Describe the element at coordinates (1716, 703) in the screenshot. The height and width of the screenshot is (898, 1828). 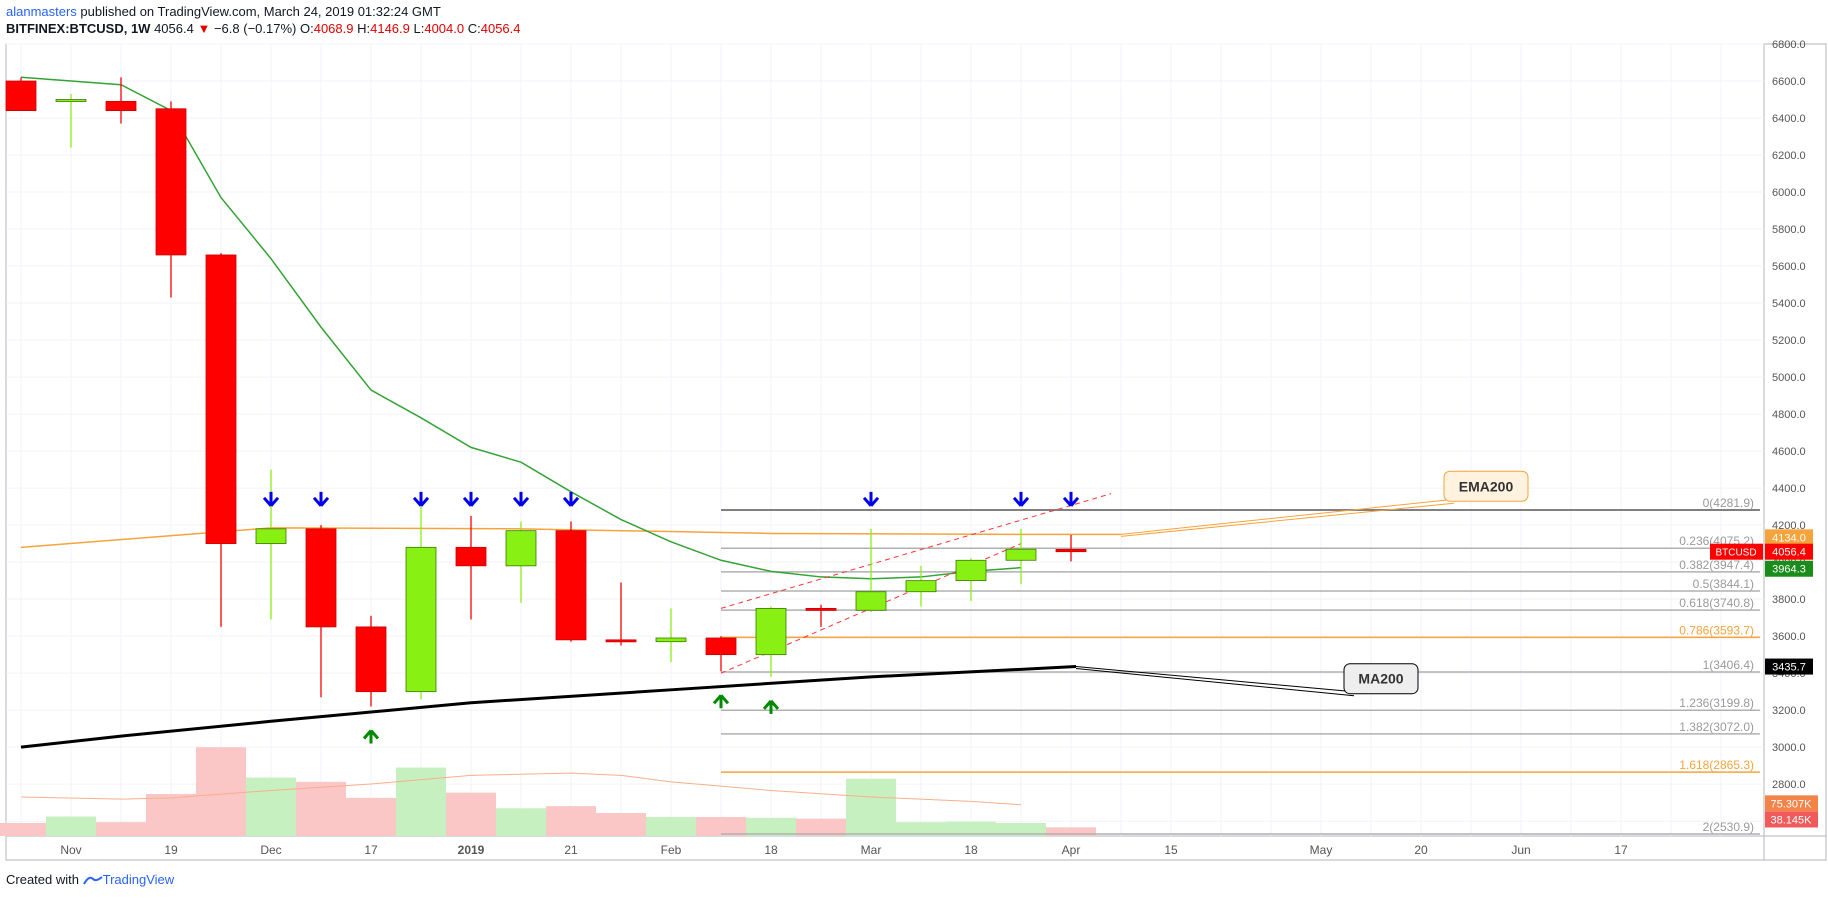
I see `fib-level-label: 1.236(3199.8)` at that location.